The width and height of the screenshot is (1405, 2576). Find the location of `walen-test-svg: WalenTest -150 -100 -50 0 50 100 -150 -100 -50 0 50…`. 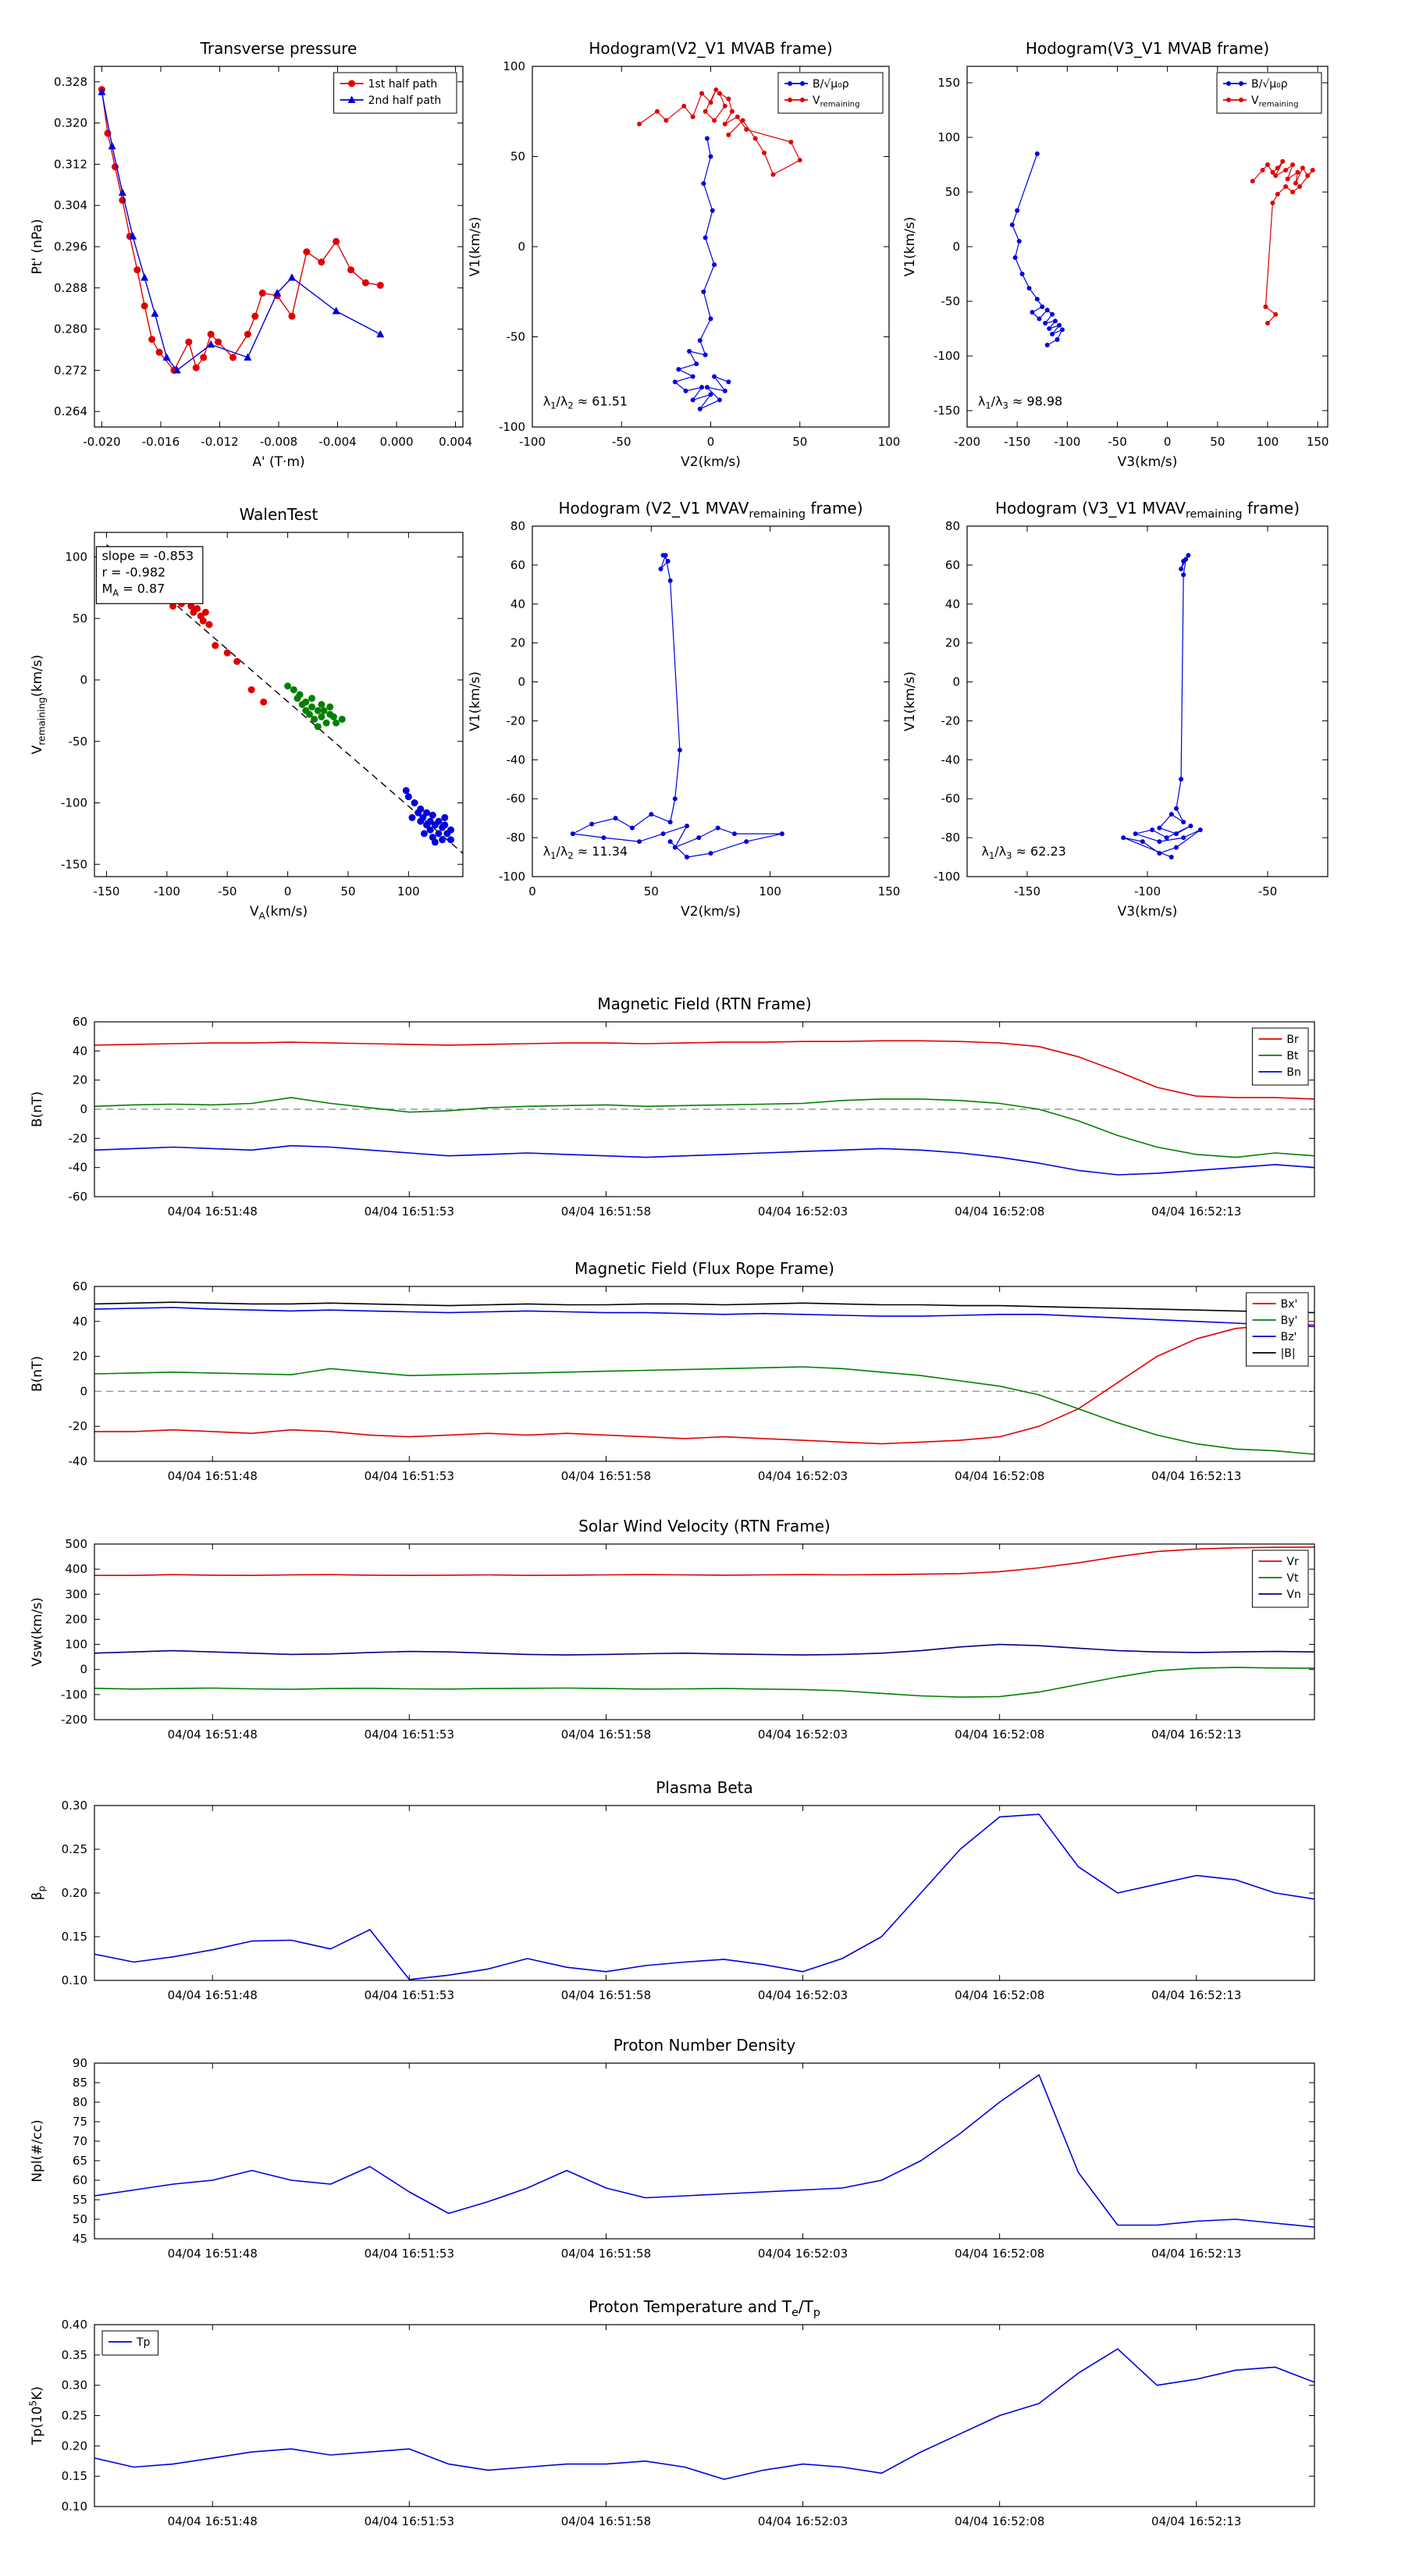

walen-test-svg: WalenTest -150 -100 -50 0 50 100 -150 -100 -50 0 50… is located at coordinates (247, 713).